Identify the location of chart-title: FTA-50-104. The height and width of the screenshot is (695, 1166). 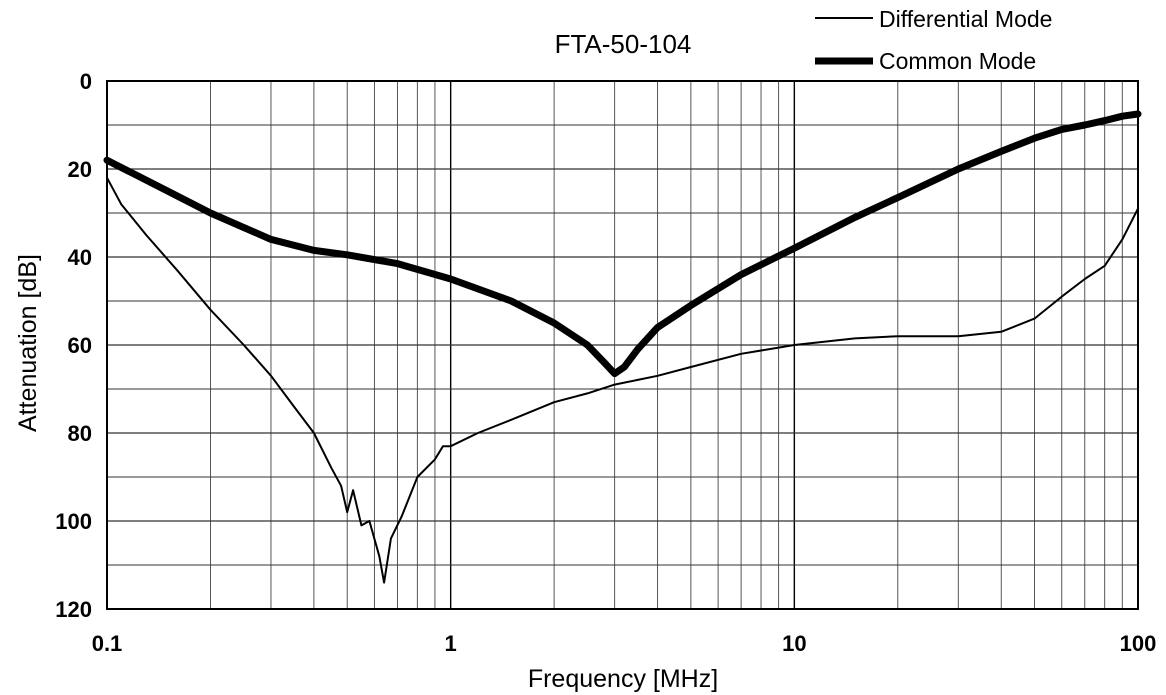
(623, 44).